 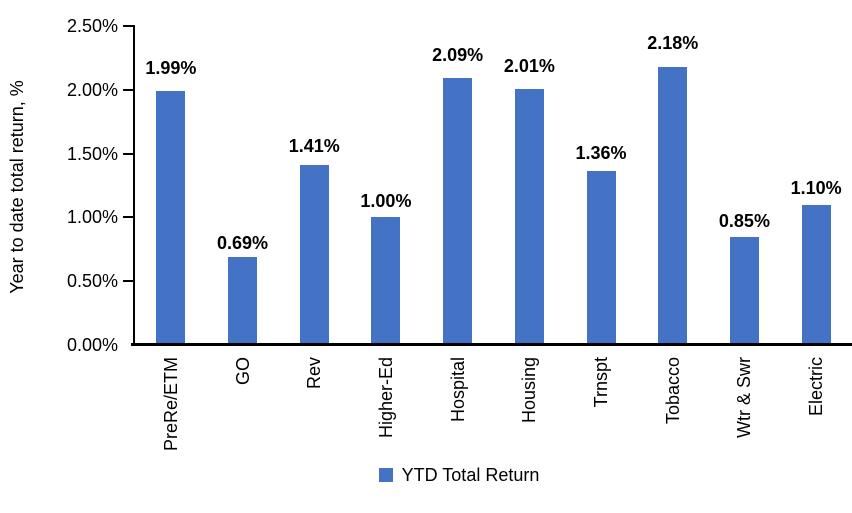 What do you see at coordinates (314, 373) in the screenshot?
I see `category-label-text: Rev` at bounding box center [314, 373].